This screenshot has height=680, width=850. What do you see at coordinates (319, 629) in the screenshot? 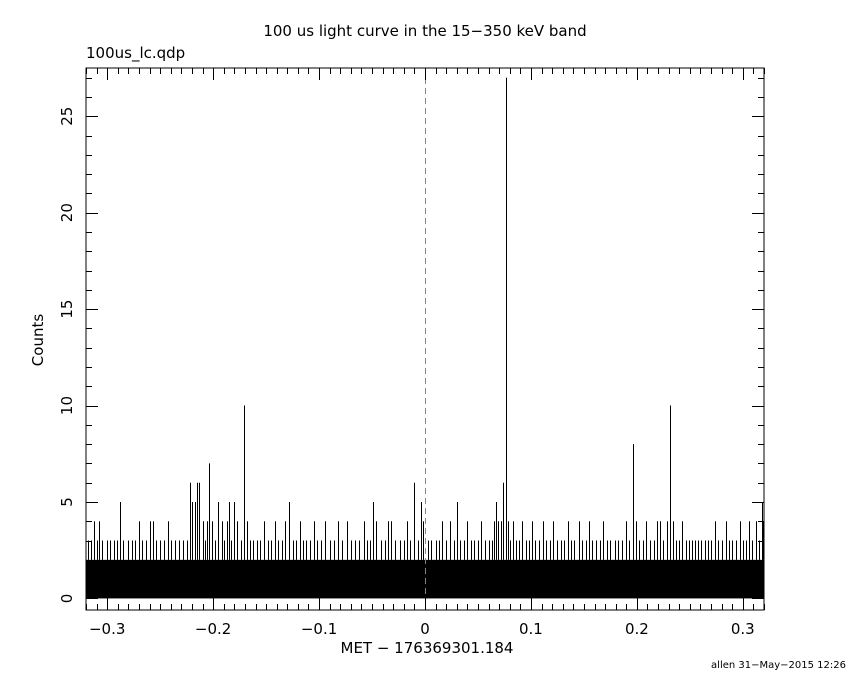
I see `x-tick-label: −0.1` at bounding box center [319, 629].